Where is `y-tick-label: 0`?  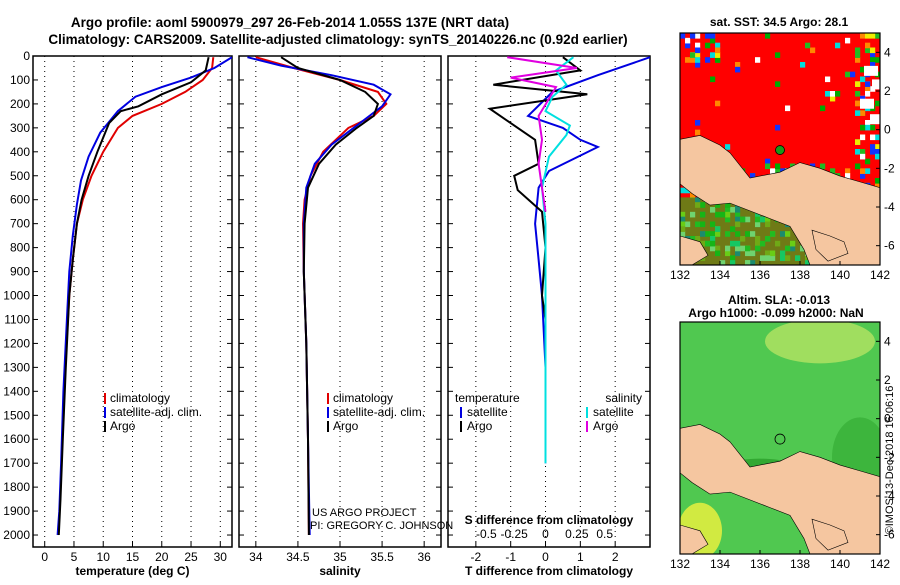
y-tick-label: 0 is located at coordinates (26, 56).